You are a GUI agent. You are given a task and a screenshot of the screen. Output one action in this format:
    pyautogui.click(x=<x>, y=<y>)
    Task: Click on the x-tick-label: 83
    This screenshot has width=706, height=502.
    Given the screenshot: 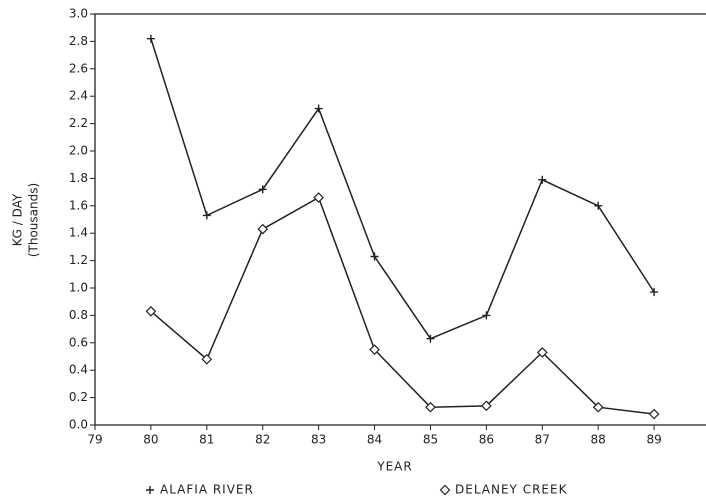 What is the action you would take?
    pyautogui.click(x=318, y=440)
    